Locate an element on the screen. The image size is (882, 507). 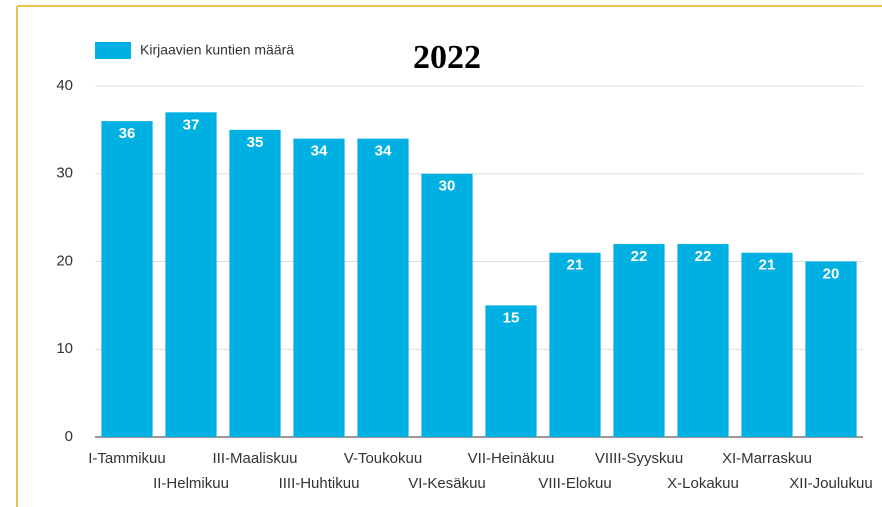
x-tick-label: XII-Joulukuu is located at coordinates (830, 483).